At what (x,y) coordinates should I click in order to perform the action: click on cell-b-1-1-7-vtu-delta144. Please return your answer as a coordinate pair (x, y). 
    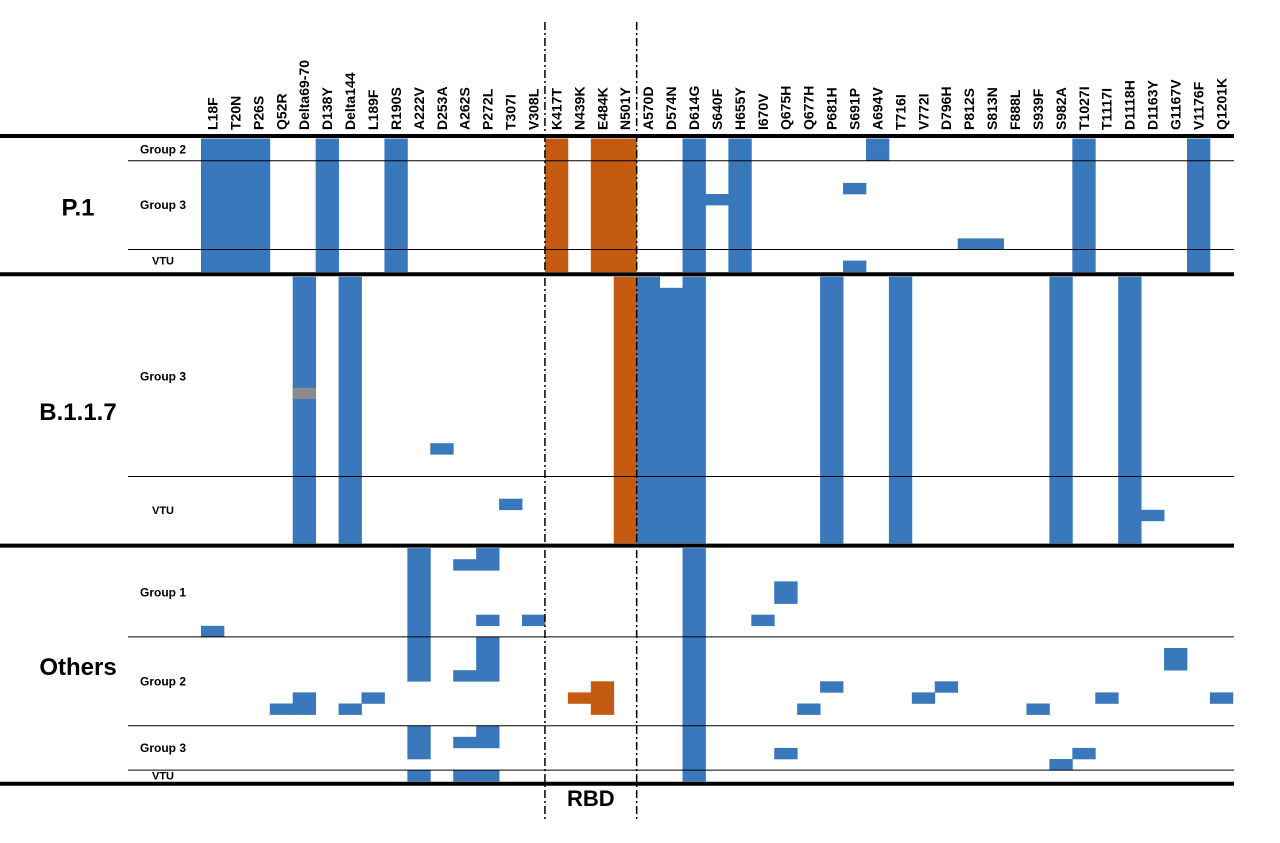
    Looking at the image, I should click on (350, 510).